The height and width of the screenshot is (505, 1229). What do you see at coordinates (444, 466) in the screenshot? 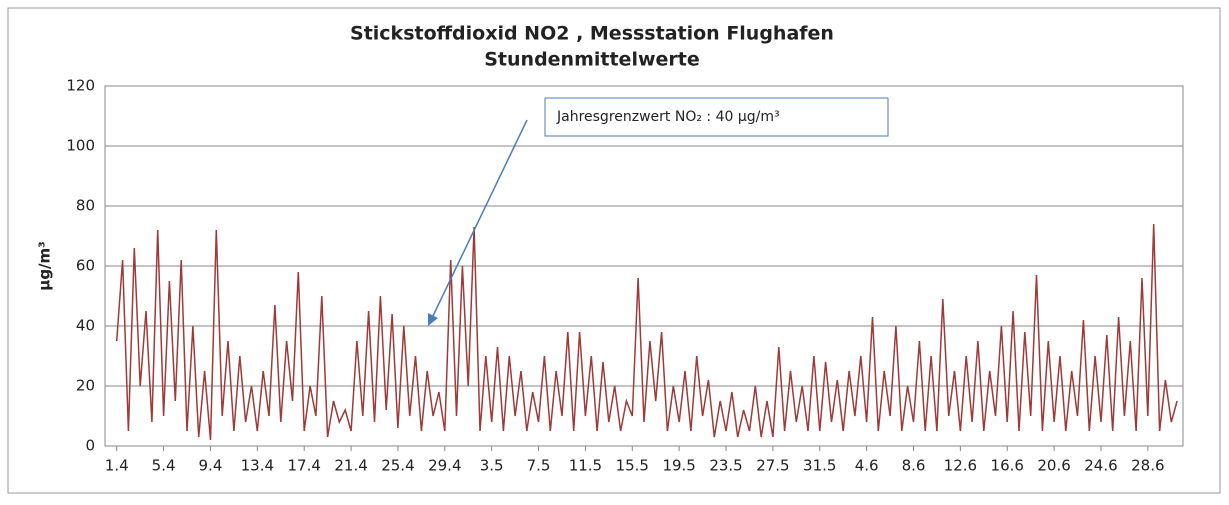
I see `x-tick-label: 29.4` at bounding box center [444, 466].